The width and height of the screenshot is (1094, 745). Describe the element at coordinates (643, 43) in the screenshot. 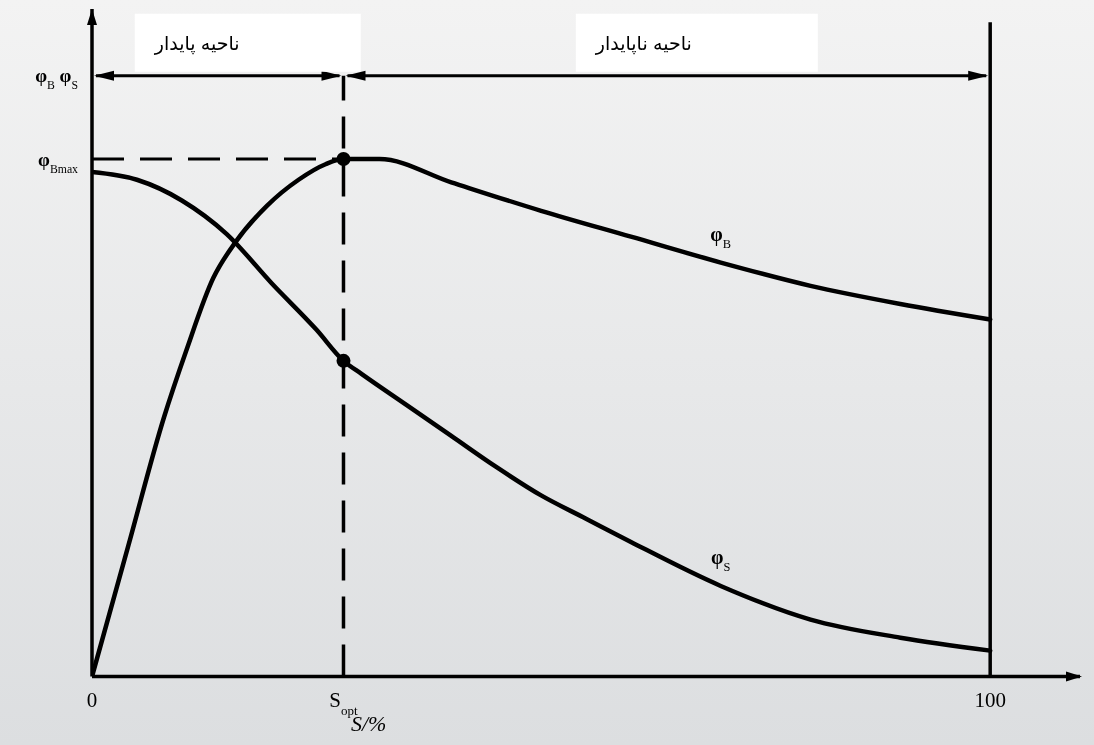

I see `text: ناحیه ناپایدار` at that location.